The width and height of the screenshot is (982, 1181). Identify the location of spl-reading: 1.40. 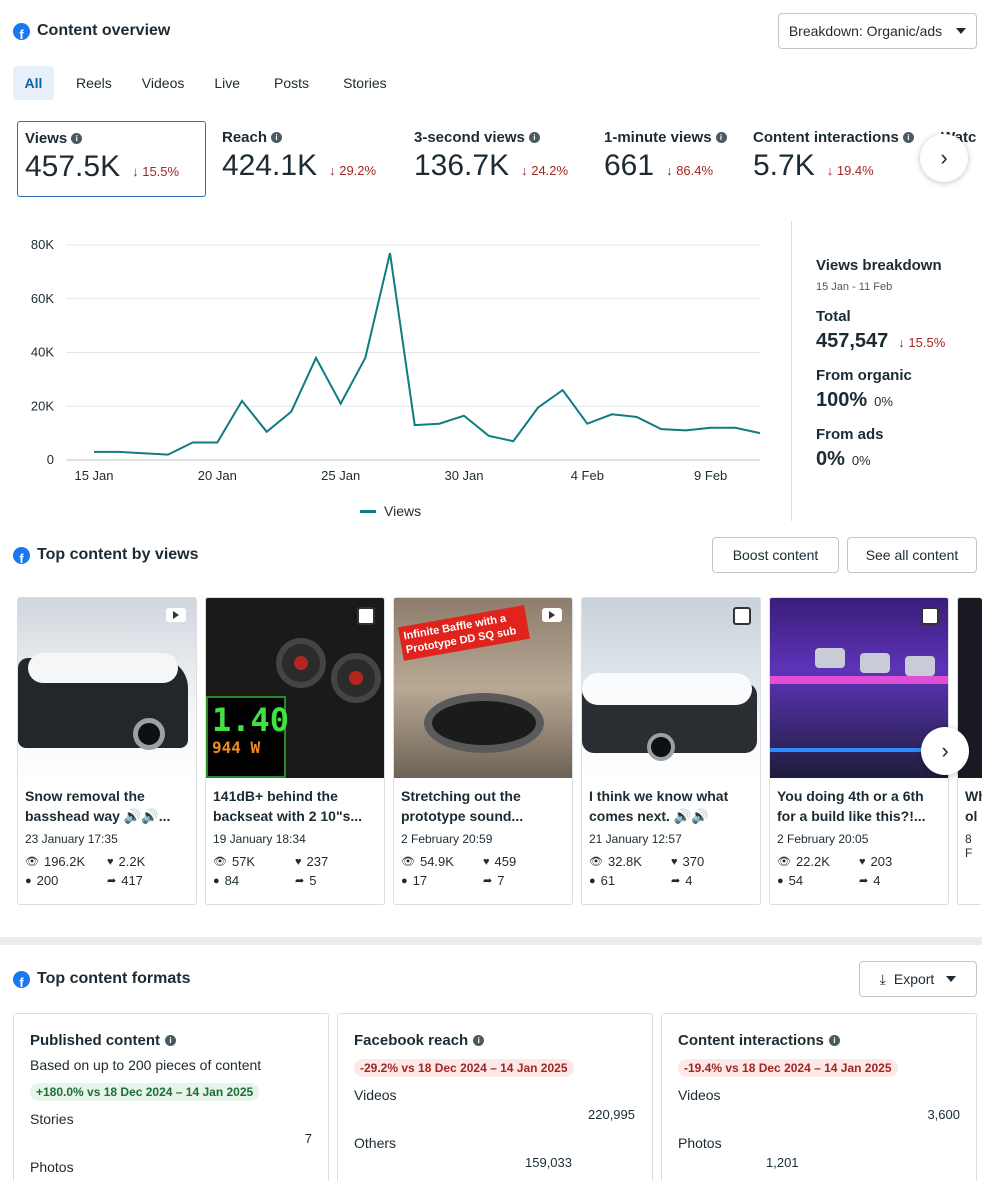
(251, 720).